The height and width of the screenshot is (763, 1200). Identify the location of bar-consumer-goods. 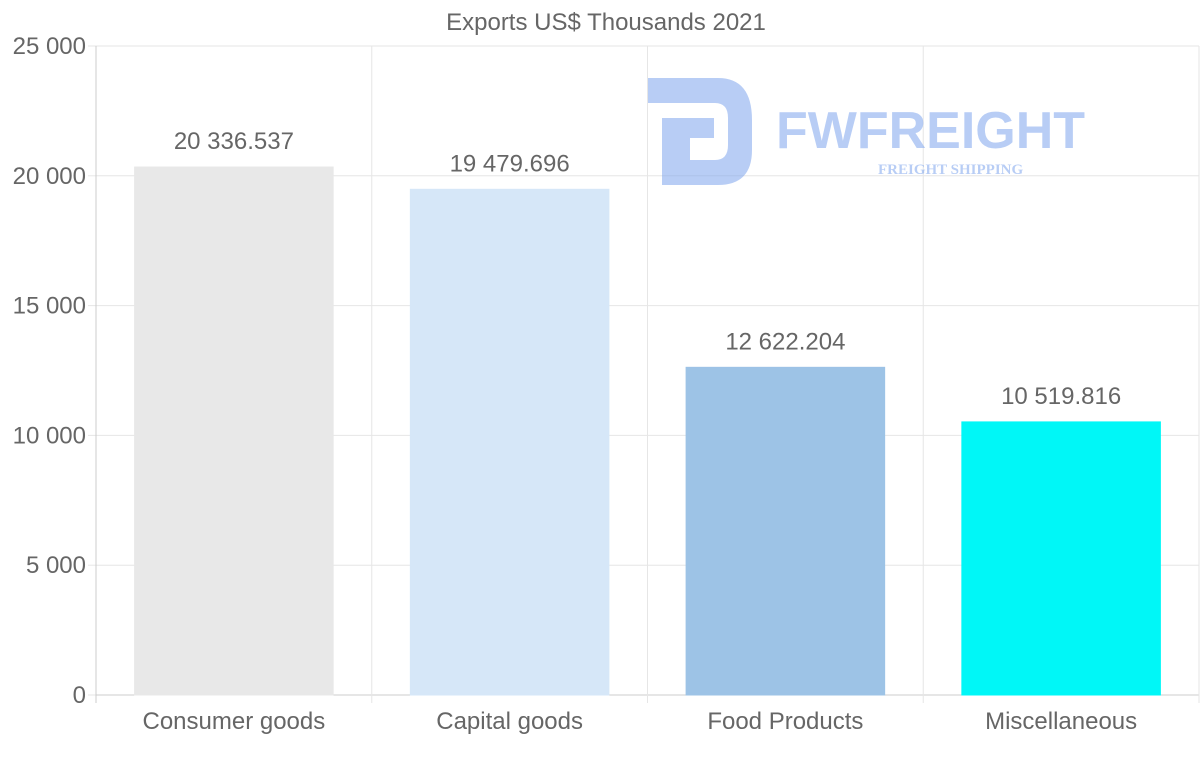
(234, 431).